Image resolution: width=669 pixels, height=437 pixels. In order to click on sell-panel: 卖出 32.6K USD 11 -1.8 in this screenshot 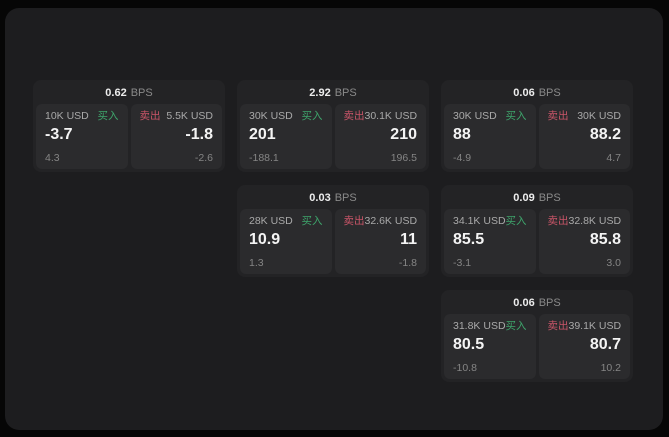, I will do `click(380, 241)`.